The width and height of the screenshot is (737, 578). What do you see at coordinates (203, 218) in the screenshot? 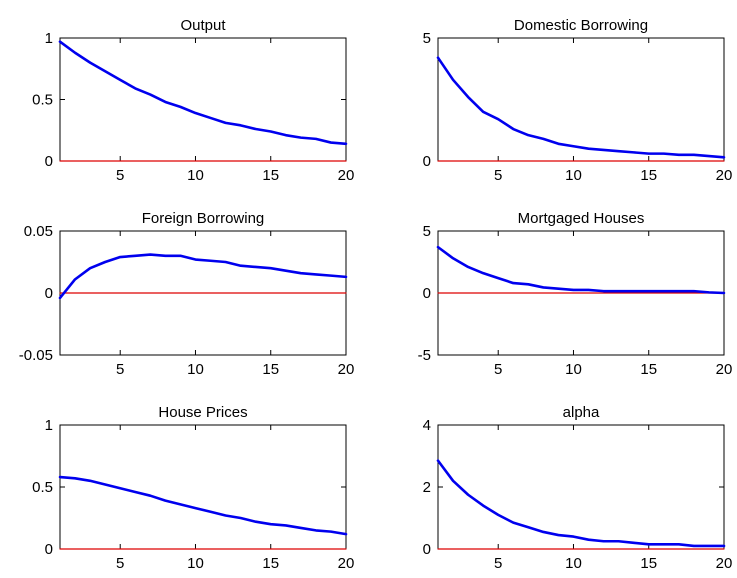
I see `foreign-borrowing-title: Foreign Borrowing` at bounding box center [203, 218].